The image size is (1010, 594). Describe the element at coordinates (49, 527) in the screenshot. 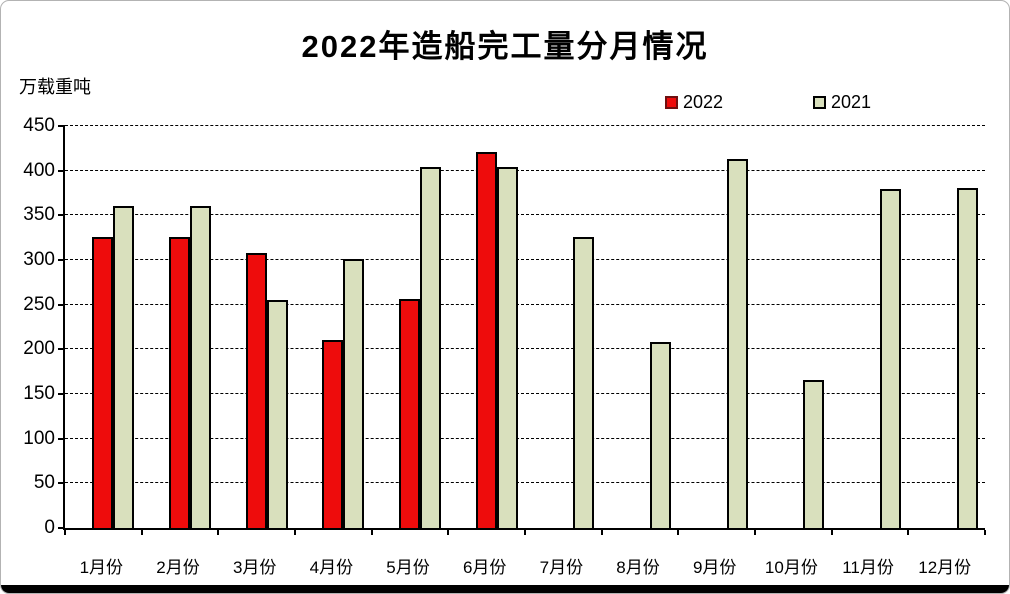

I see `y-axis-tick-label: 0` at that location.